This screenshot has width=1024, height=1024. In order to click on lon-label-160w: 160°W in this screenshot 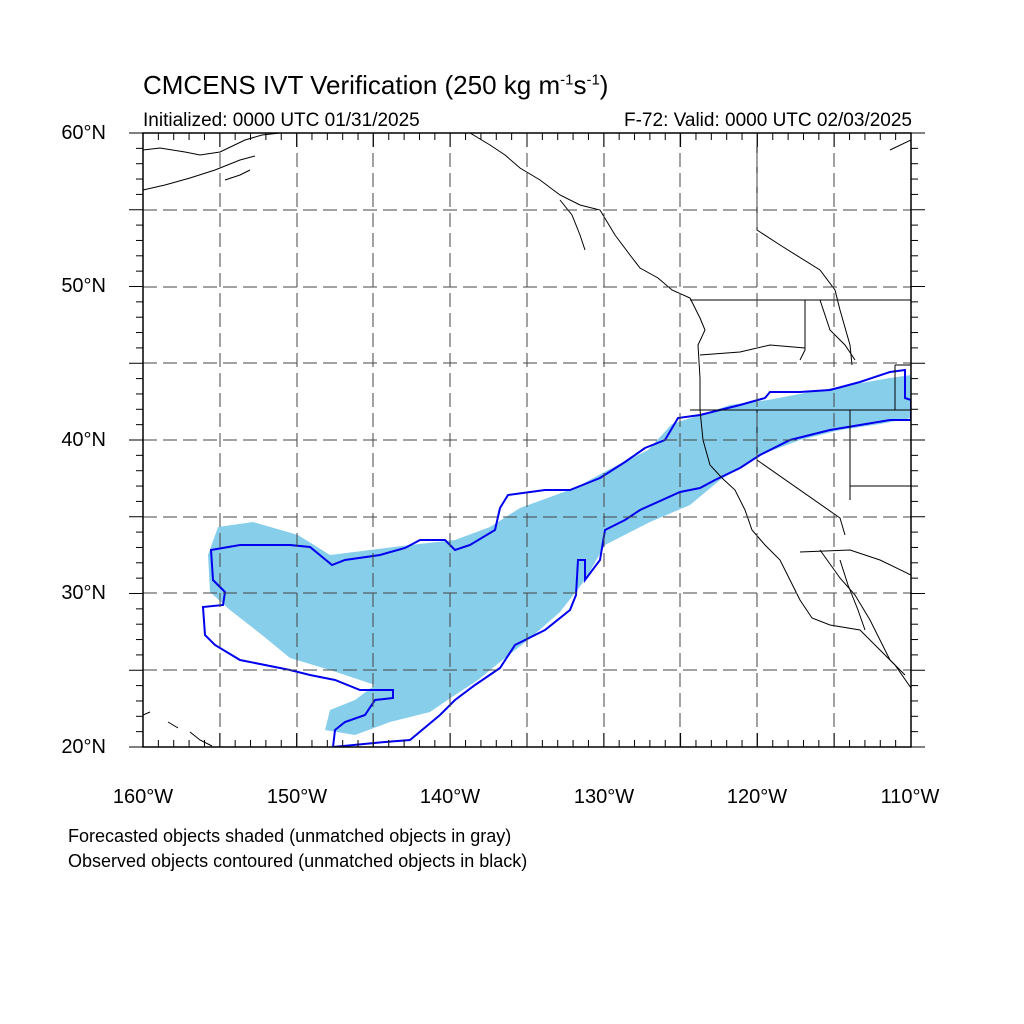, I will do `click(143, 797)`.